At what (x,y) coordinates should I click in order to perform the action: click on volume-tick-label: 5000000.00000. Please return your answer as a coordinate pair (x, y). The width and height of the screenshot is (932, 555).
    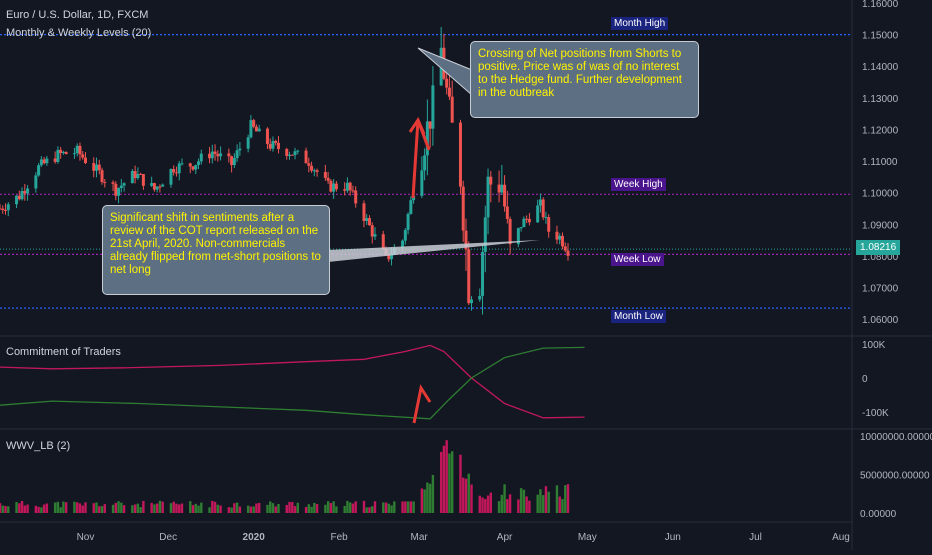
    Looking at the image, I should click on (895, 476).